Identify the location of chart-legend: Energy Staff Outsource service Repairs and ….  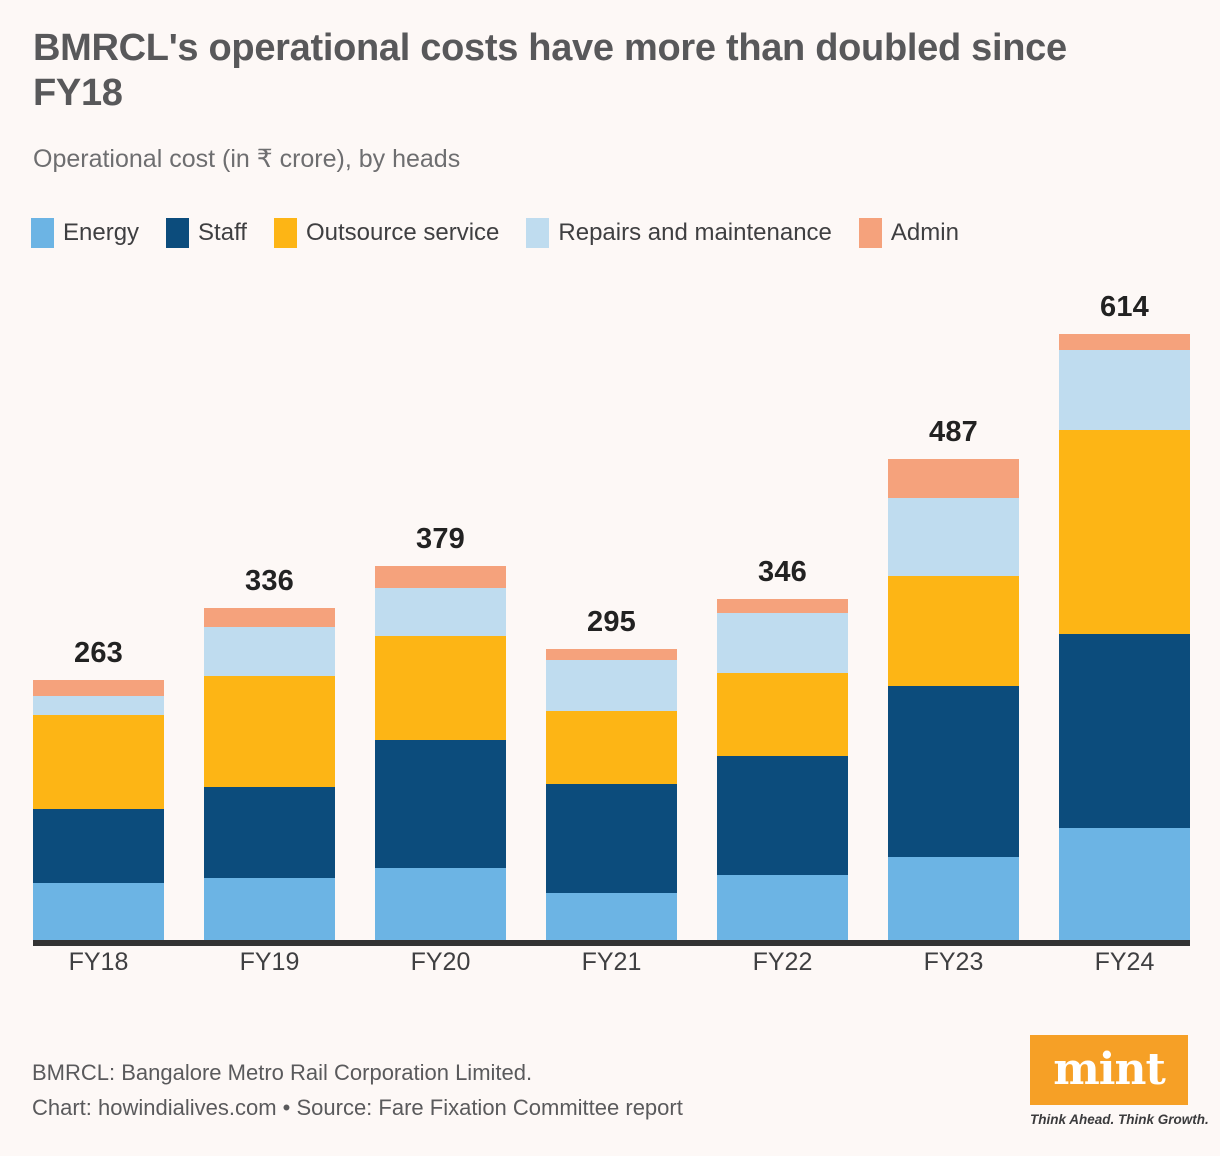
(508, 233).